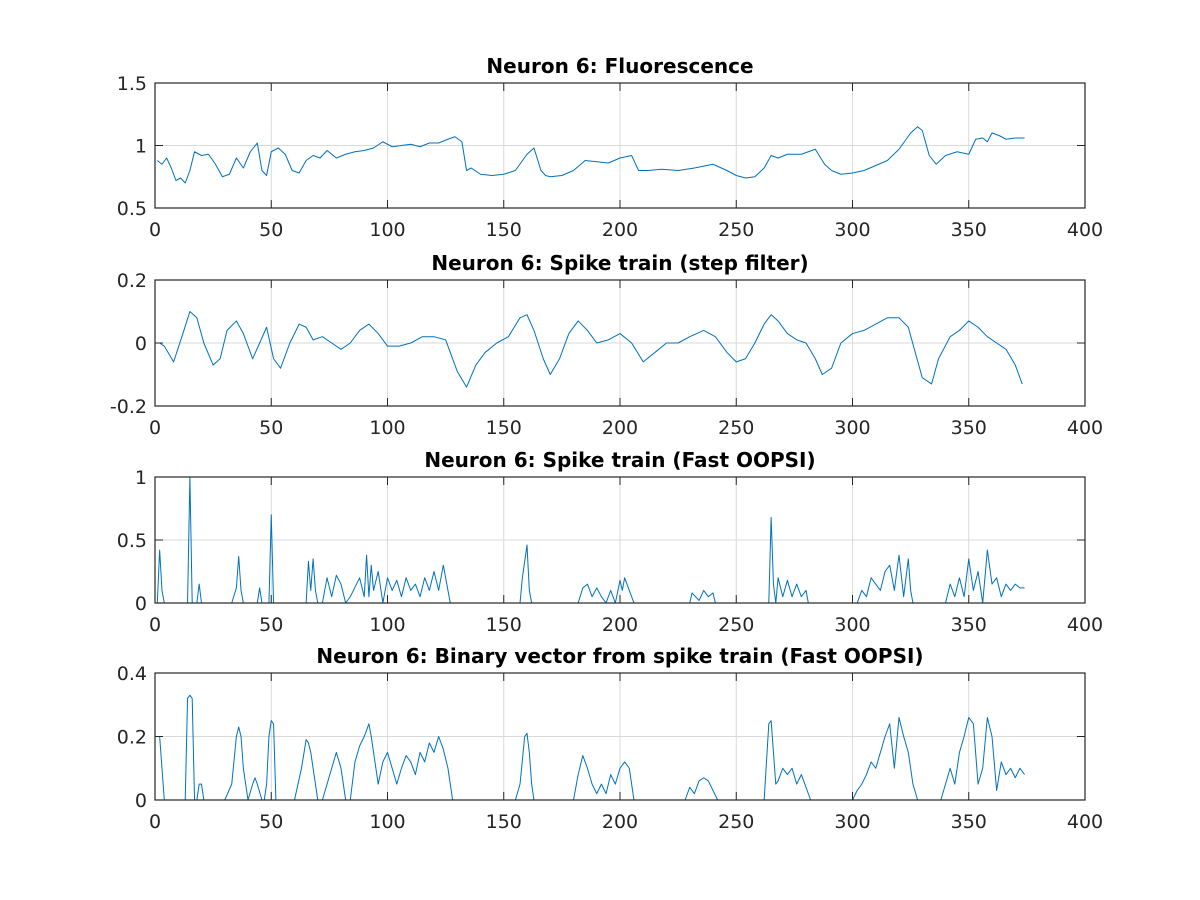  Describe the element at coordinates (619, 66) in the screenshot. I see `chart-title: Neuron 6: Fluorescence` at that location.